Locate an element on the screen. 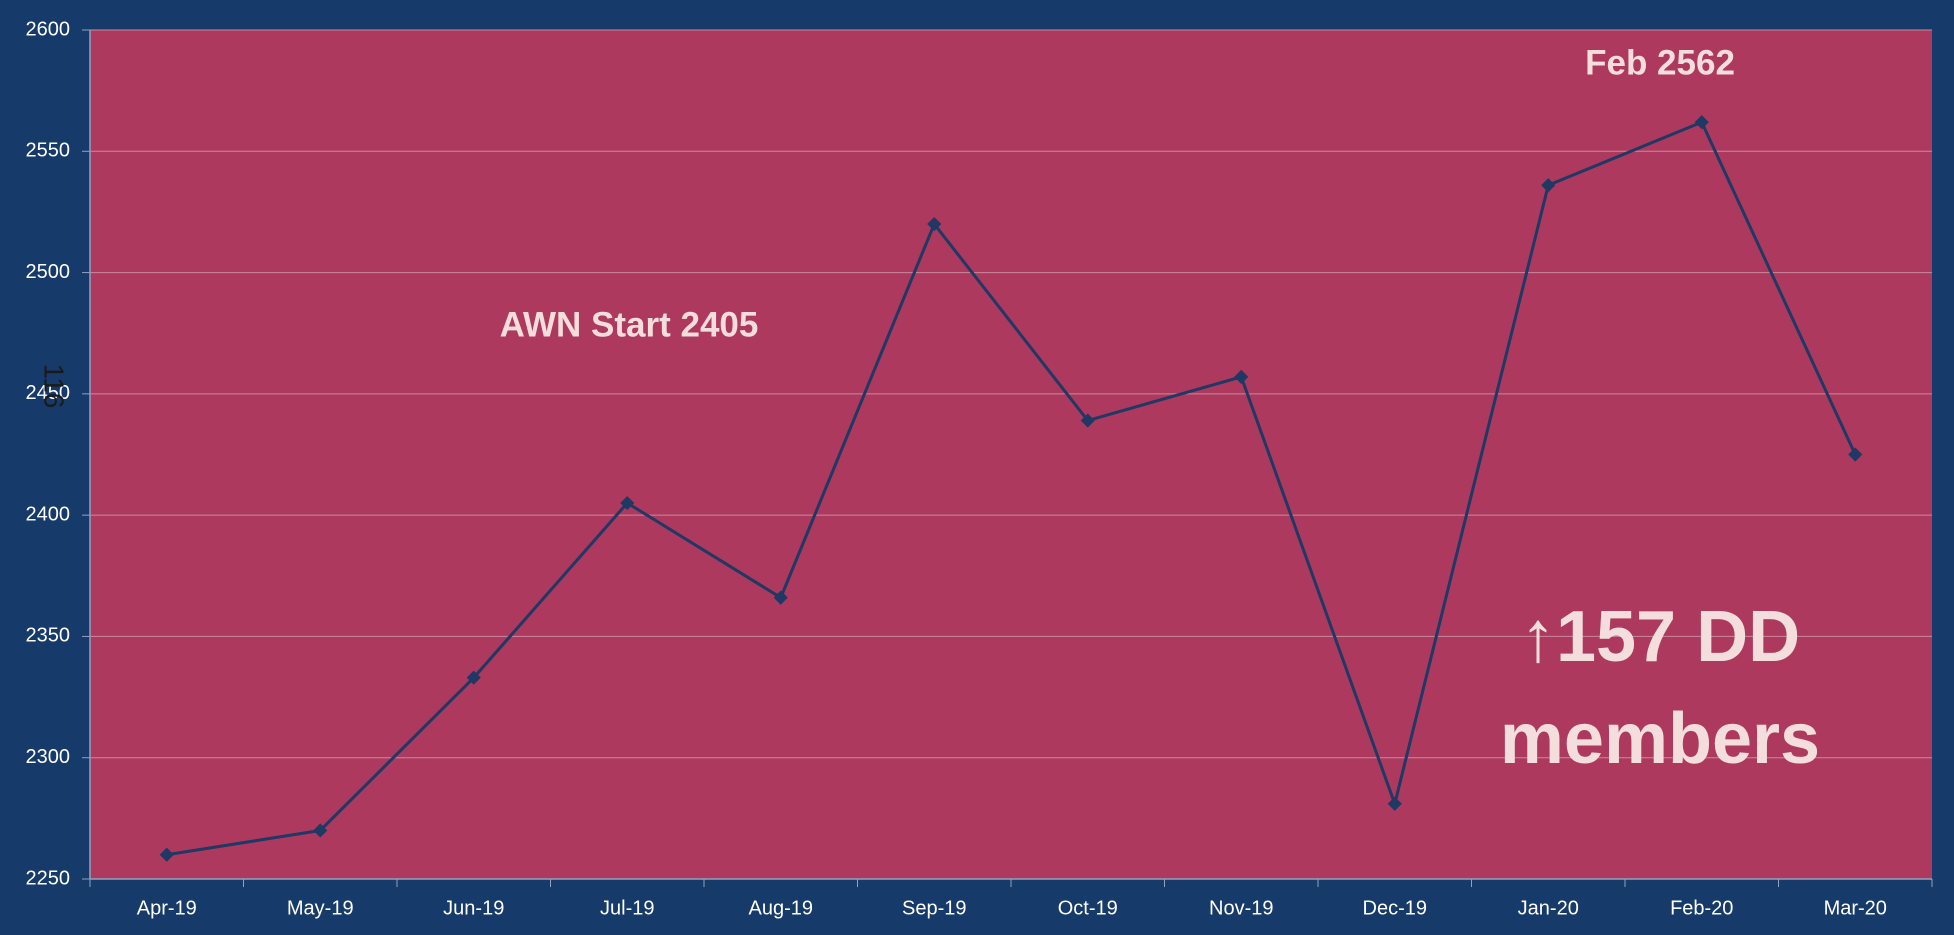 The image size is (1954, 935). x-tick-label: Oct-19 is located at coordinates (1088, 908).